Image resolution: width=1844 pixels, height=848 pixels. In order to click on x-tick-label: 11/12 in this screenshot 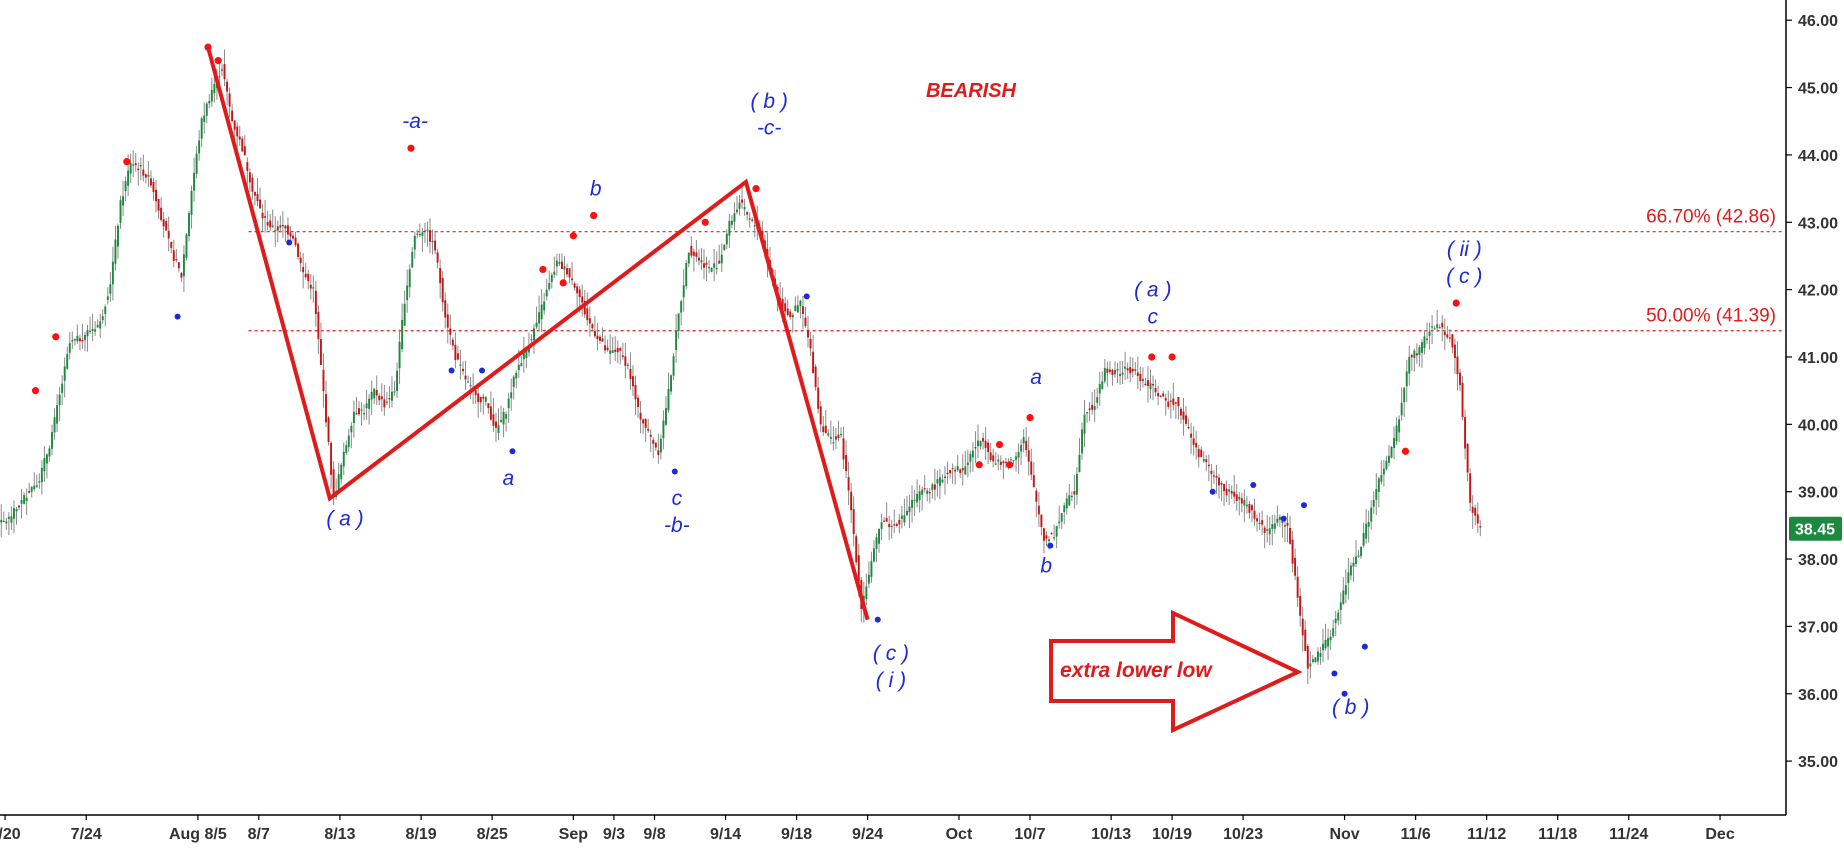, I will do `click(1486, 834)`.